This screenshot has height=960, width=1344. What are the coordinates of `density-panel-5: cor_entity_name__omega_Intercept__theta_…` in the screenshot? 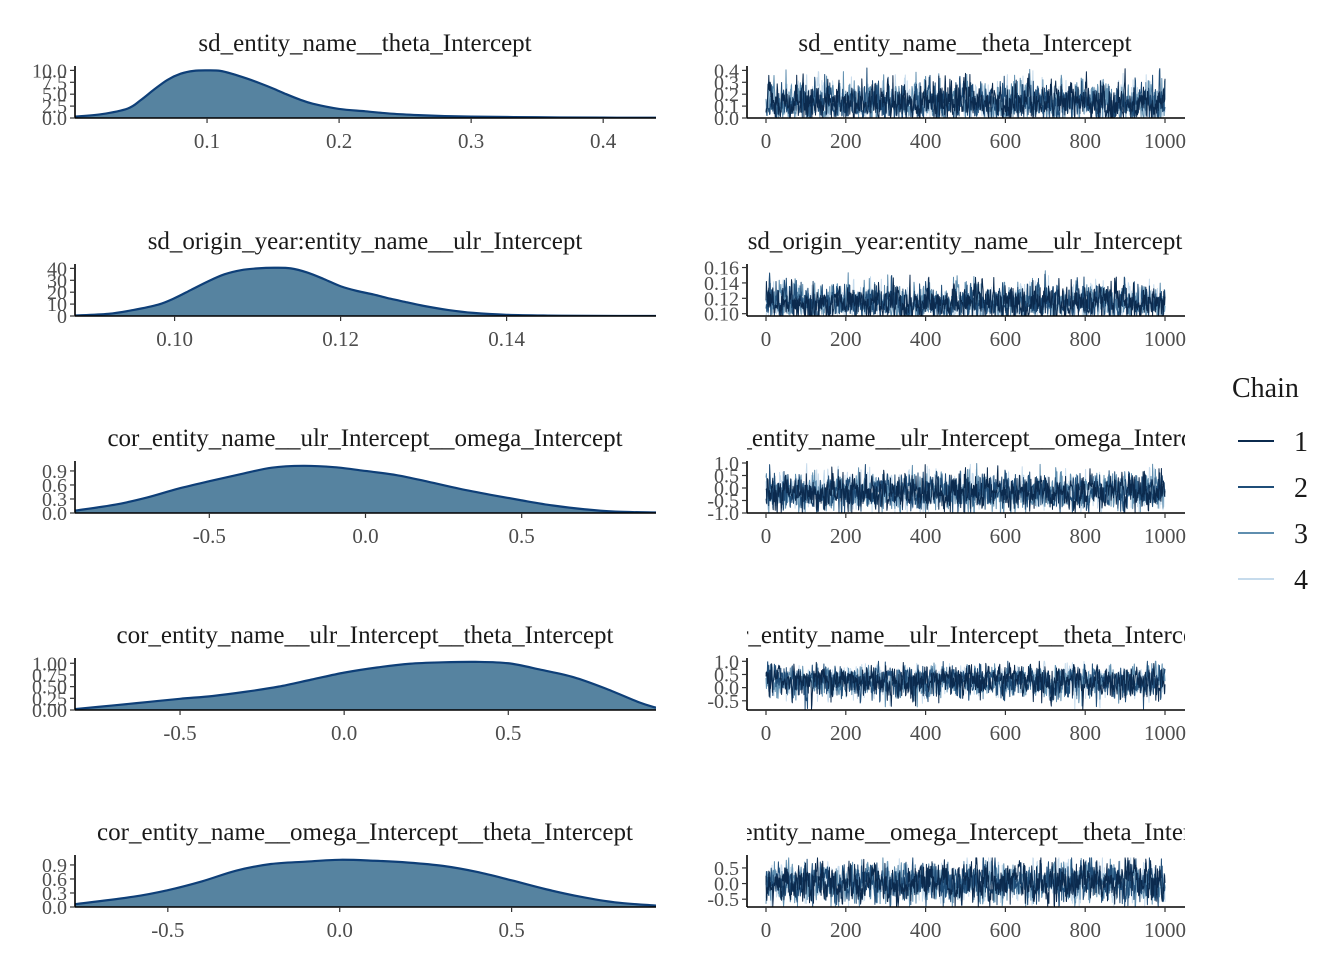 It's located at (349, 880).